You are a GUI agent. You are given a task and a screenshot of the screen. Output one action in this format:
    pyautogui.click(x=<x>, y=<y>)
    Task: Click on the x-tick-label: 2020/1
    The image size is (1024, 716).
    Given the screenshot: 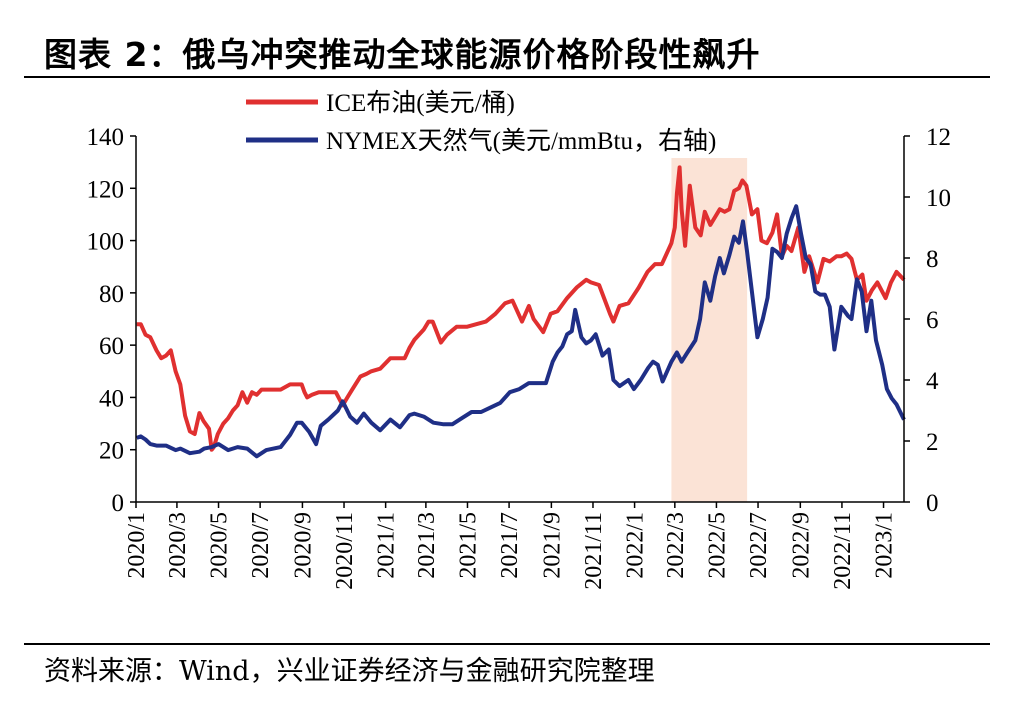 What is the action you would take?
    pyautogui.click(x=137, y=545)
    